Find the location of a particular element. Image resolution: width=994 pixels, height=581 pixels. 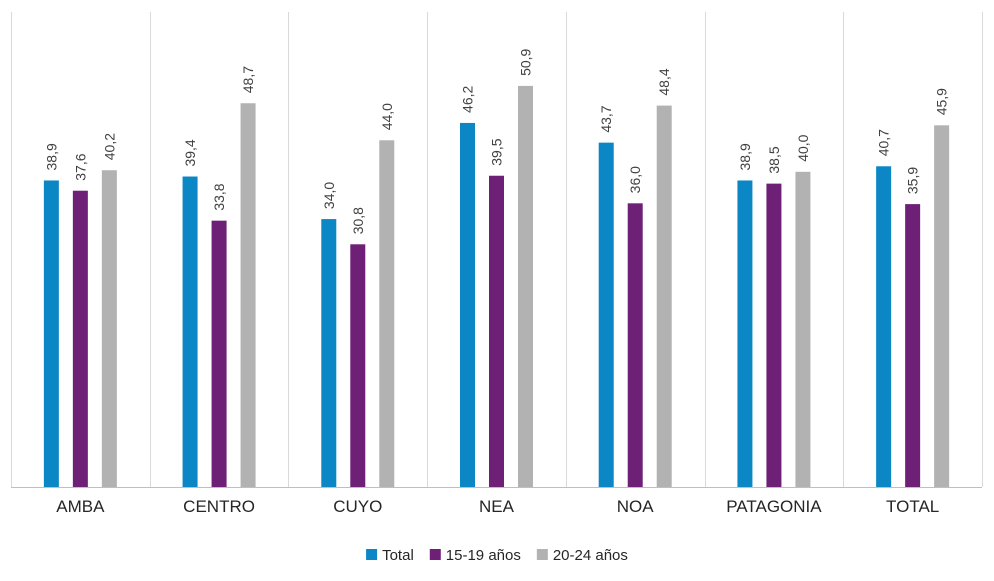

data-label: 34,0 is located at coordinates (329, 195).